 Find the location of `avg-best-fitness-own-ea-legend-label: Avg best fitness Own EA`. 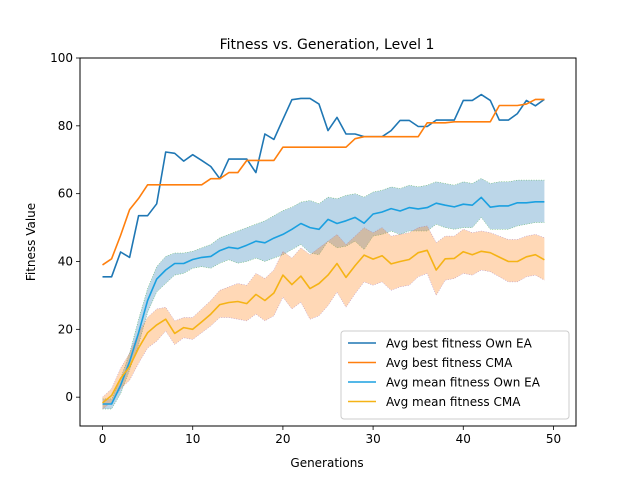

avg-best-fitness-own-ea-legend-label: Avg best fitness Own EA is located at coordinates (459, 344).